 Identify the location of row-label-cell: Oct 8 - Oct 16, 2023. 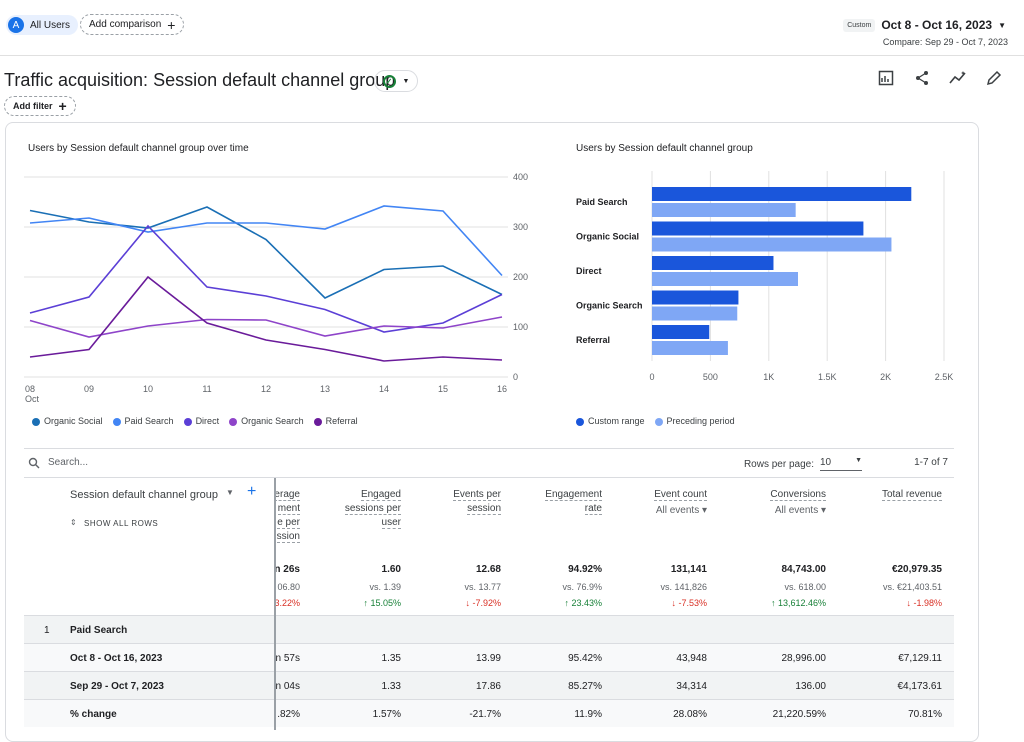
(149, 657).